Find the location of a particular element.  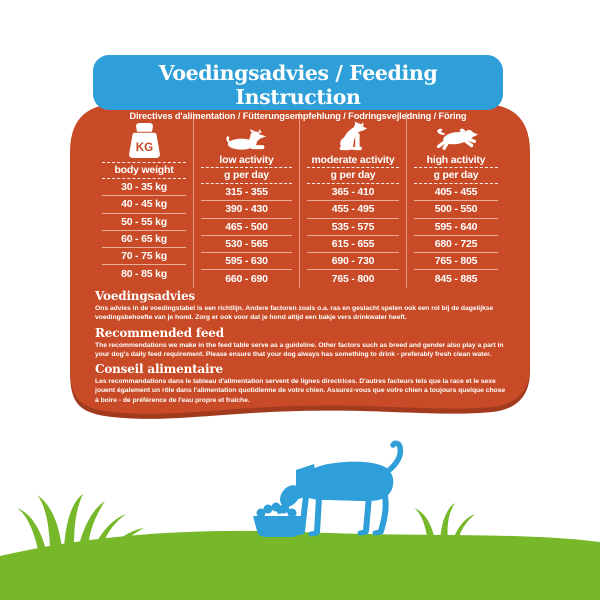

note-title: Conseil alimentaire is located at coordinates (159, 369).